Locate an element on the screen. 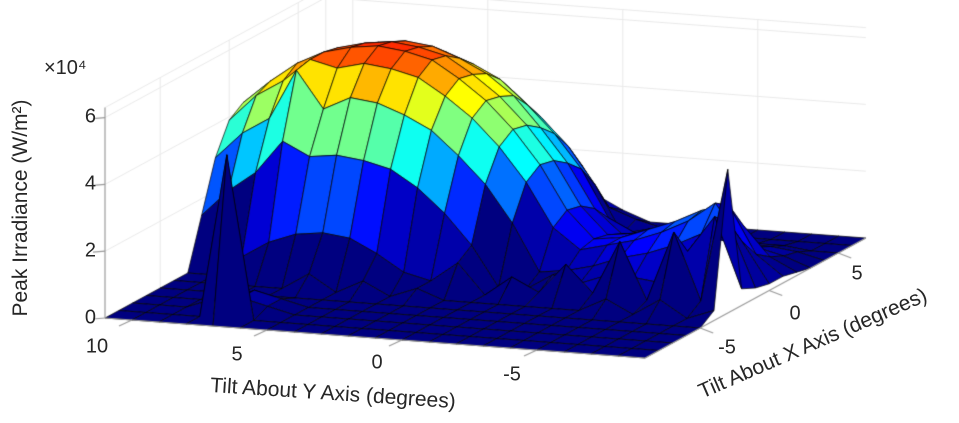 The height and width of the screenshot is (423, 959). x-tick-label-m5: -5 is located at coordinates (512, 374).